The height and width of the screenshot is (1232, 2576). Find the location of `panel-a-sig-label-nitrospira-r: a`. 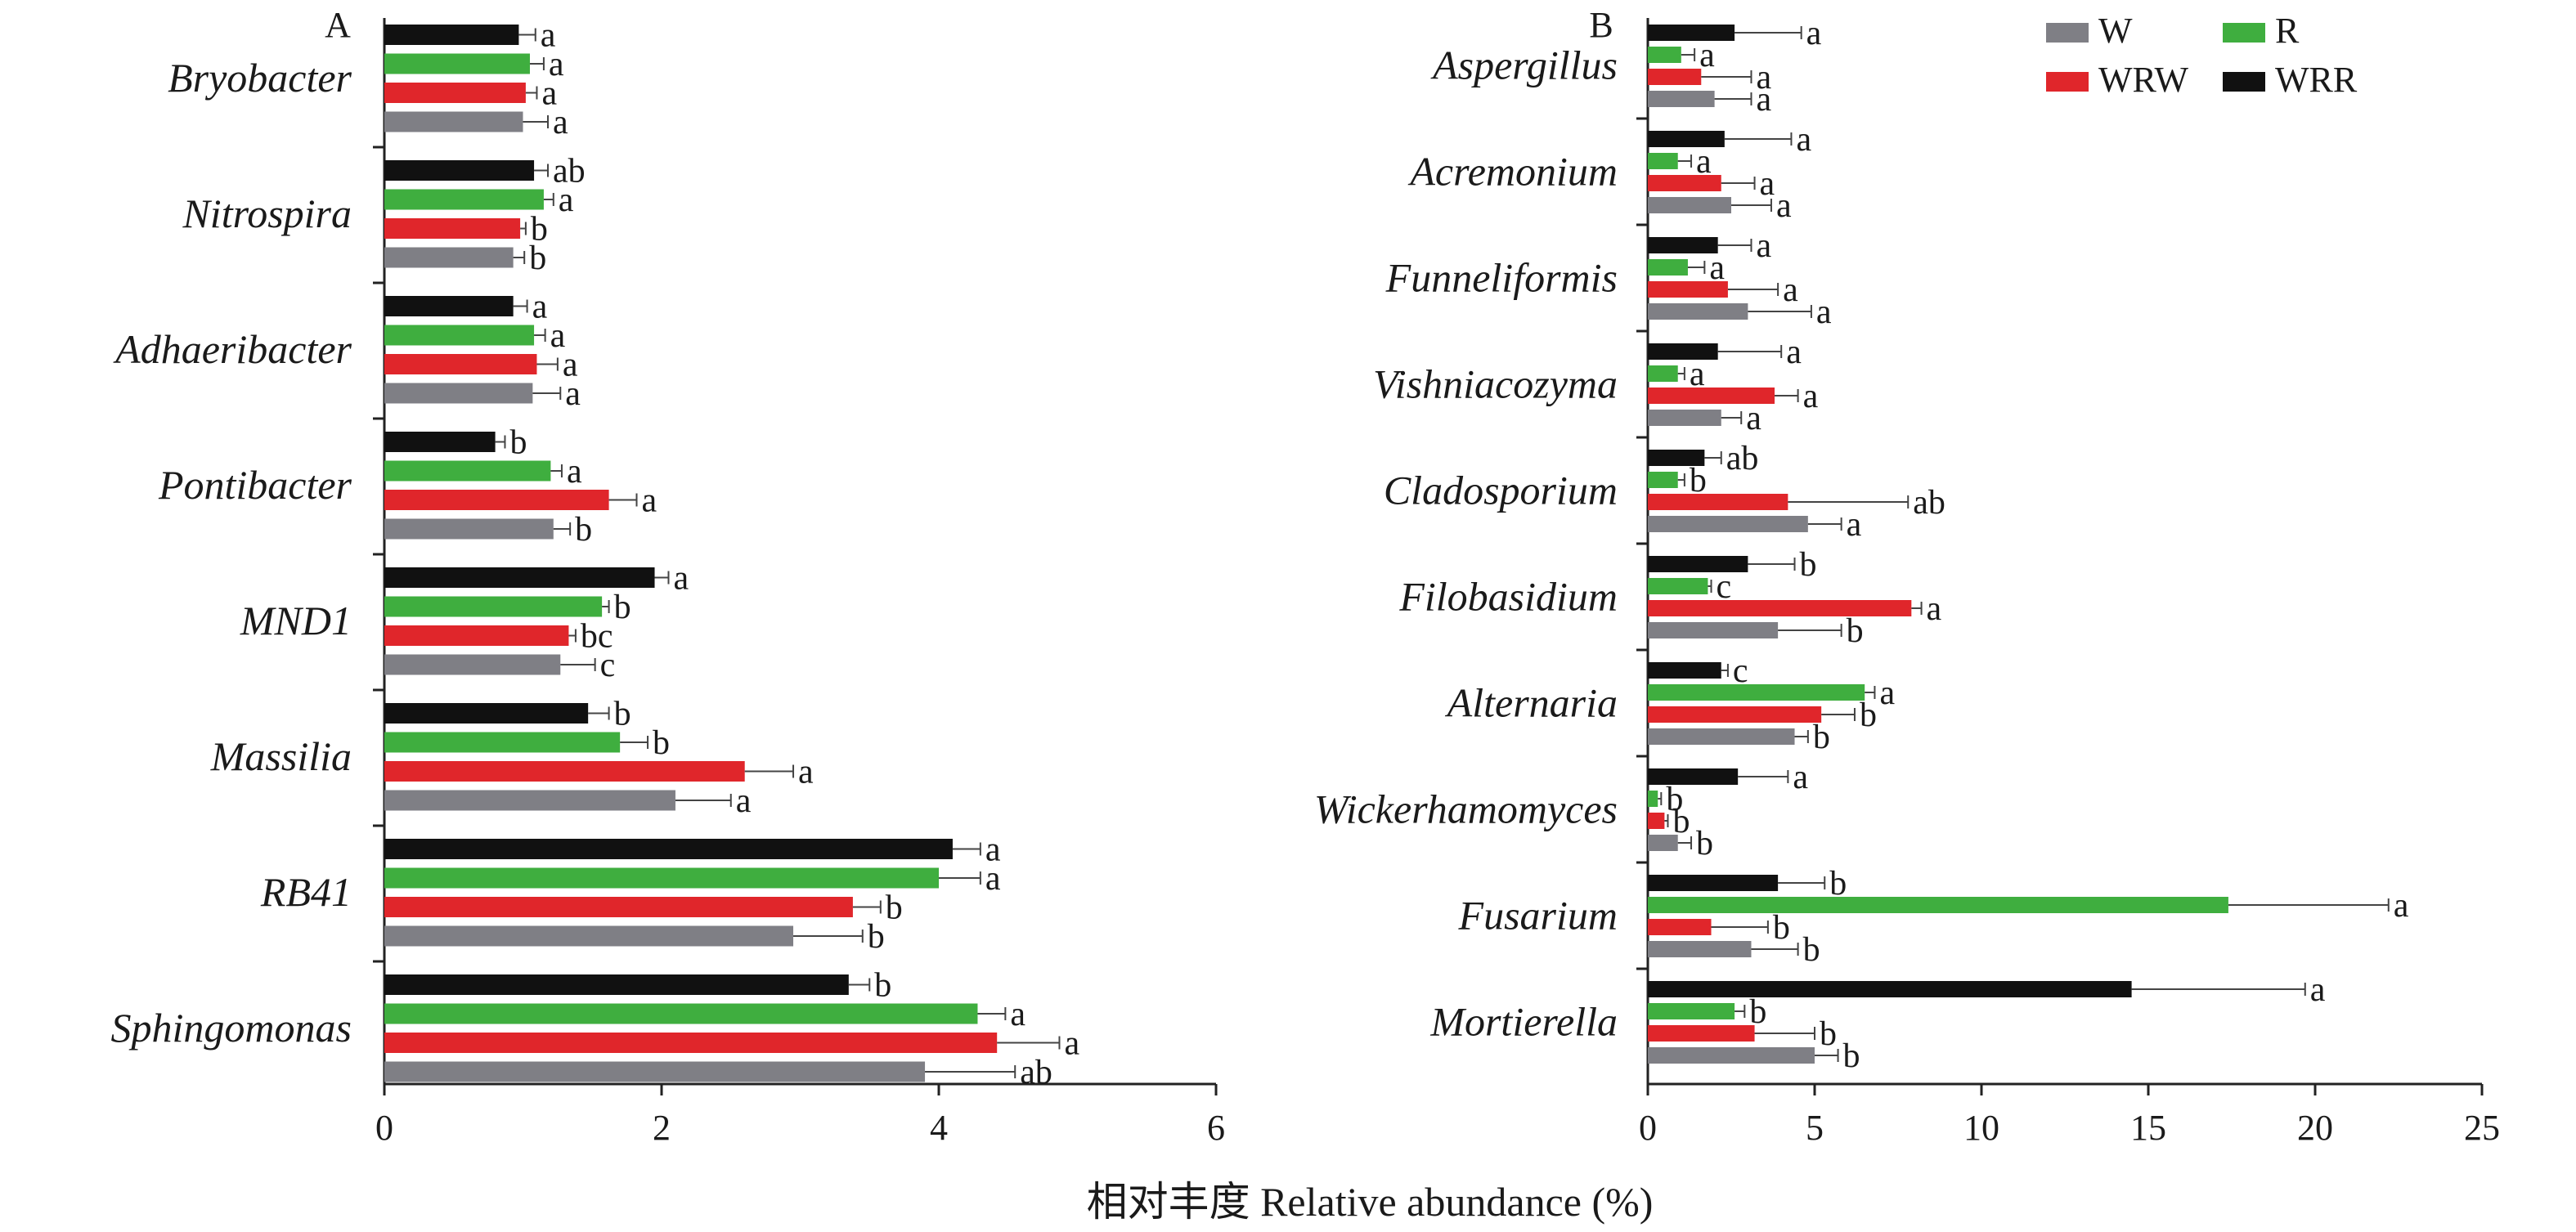

panel-a-sig-label-nitrospira-r: a is located at coordinates (566, 200).